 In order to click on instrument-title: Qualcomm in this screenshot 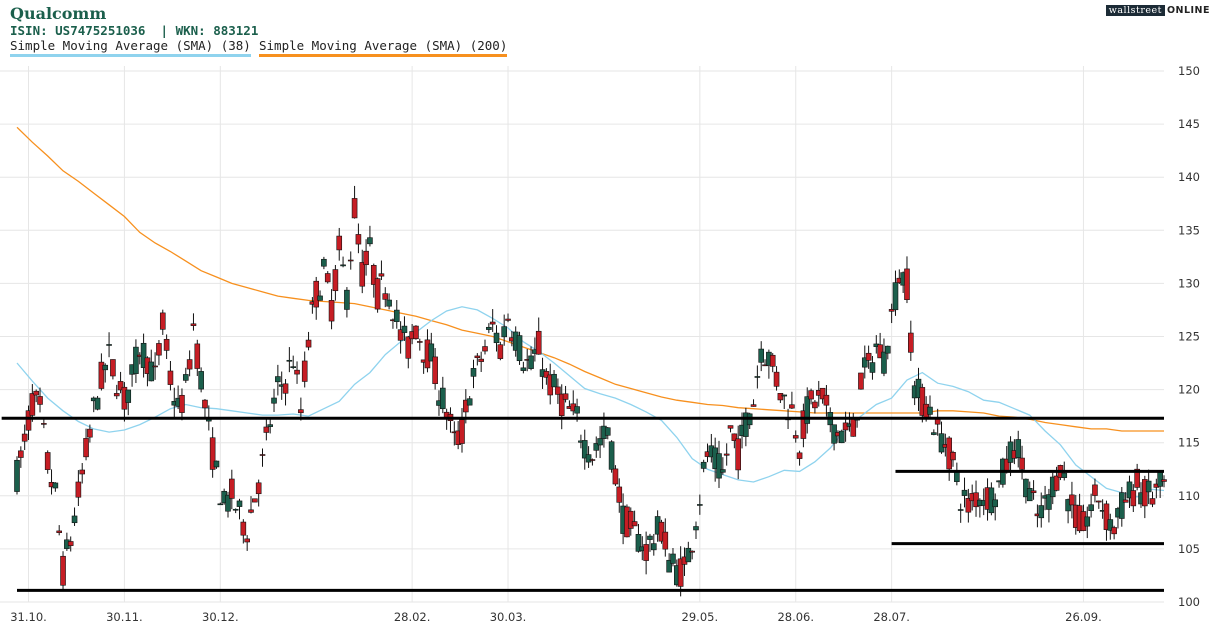, I will do `click(58, 13)`.